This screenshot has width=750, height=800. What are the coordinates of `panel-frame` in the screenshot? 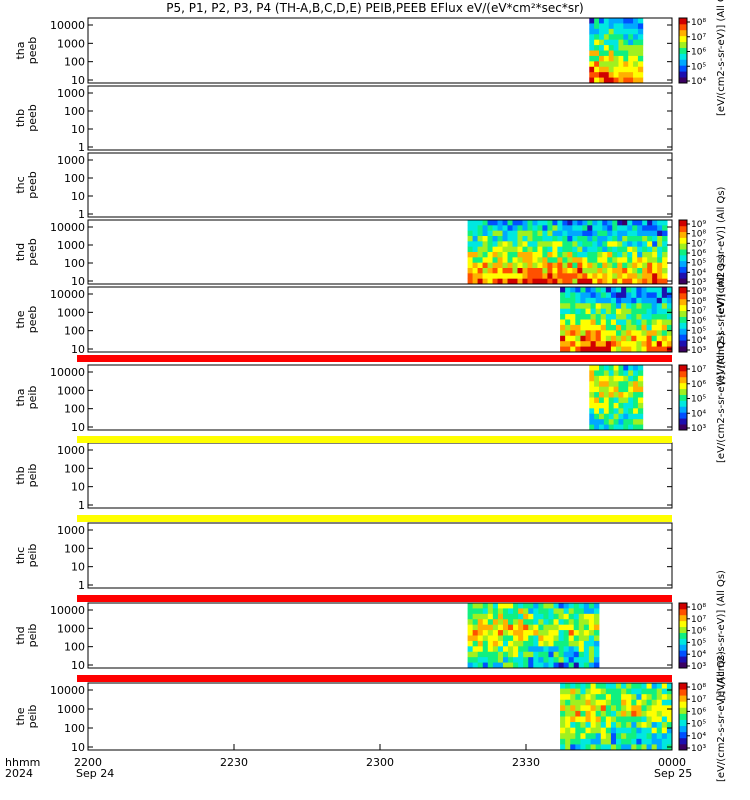 It's located at (380, 118).